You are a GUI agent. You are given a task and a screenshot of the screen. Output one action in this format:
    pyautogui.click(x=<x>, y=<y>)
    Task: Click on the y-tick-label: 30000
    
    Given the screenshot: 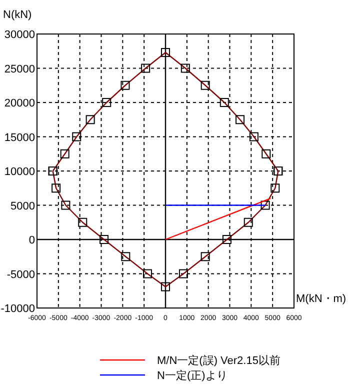 What is the action you would take?
    pyautogui.click(x=19, y=35)
    